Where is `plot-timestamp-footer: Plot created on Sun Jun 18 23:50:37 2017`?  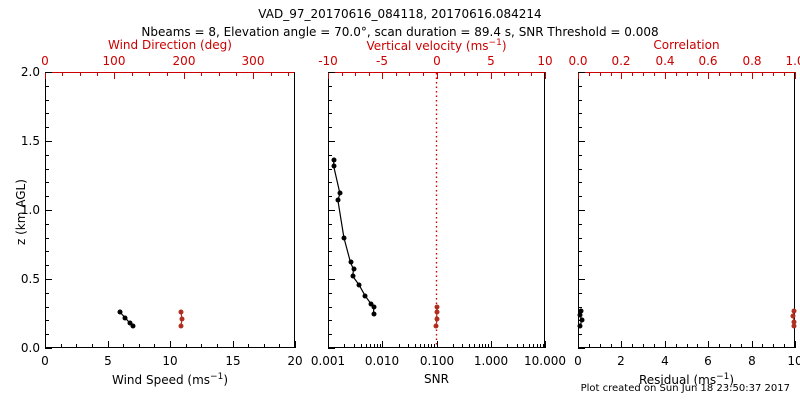
plot-timestamp-footer: Plot created on Sun Jun 18 23:50:37 2017 is located at coordinates (685, 388).